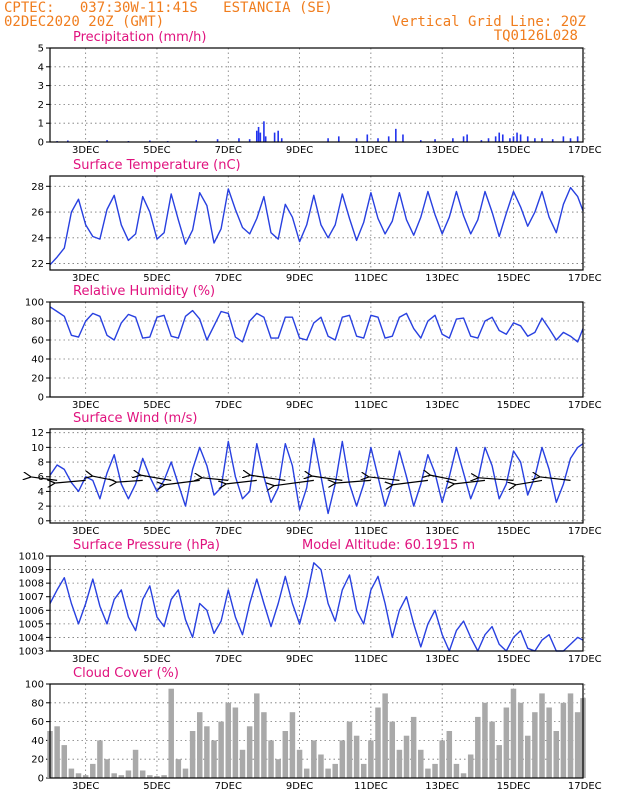 Image resolution: width=618 pixels, height=800 pixels. Describe the element at coordinates (31, 597) in the screenshot. I see `y-tick-label: 1007` at that location.